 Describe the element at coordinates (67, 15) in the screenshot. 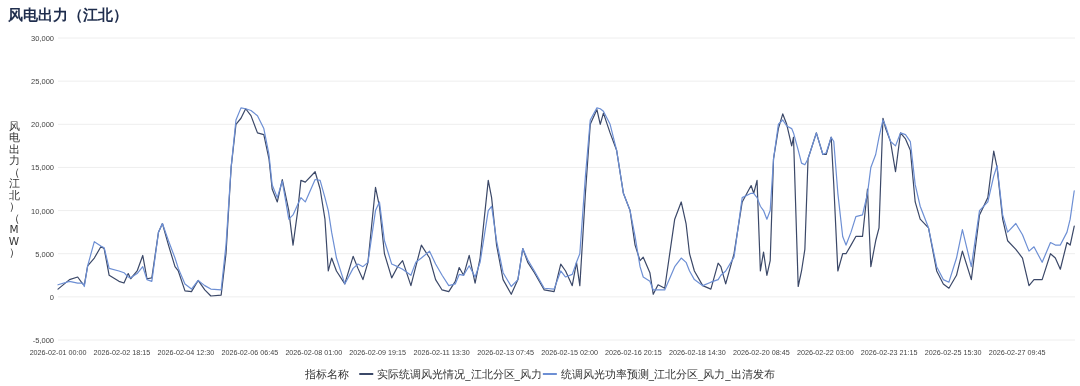

I see `chart-title: 风电出力（江北）` at that location.